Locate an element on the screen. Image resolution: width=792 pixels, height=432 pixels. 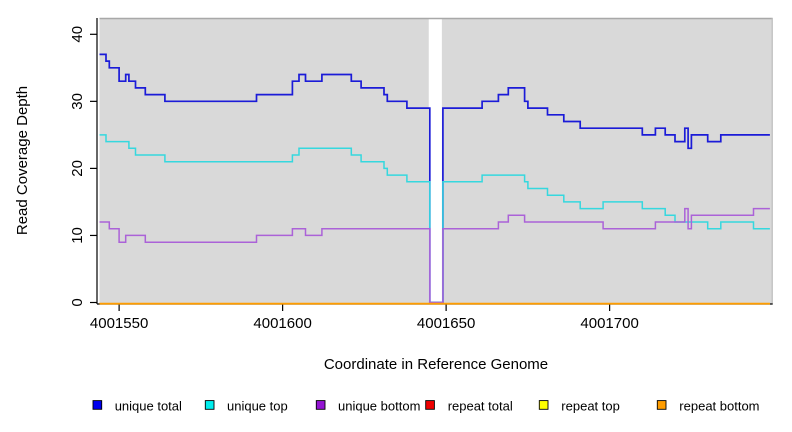
legend-item-repeat-total: repeat total is located at coordinates (469, 405).